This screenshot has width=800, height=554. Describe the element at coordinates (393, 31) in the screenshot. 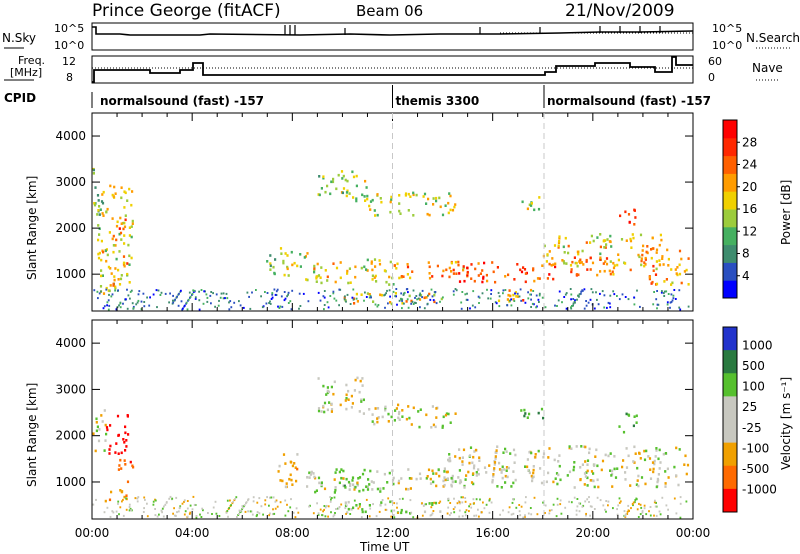

I see `nsky-trace` at that location.